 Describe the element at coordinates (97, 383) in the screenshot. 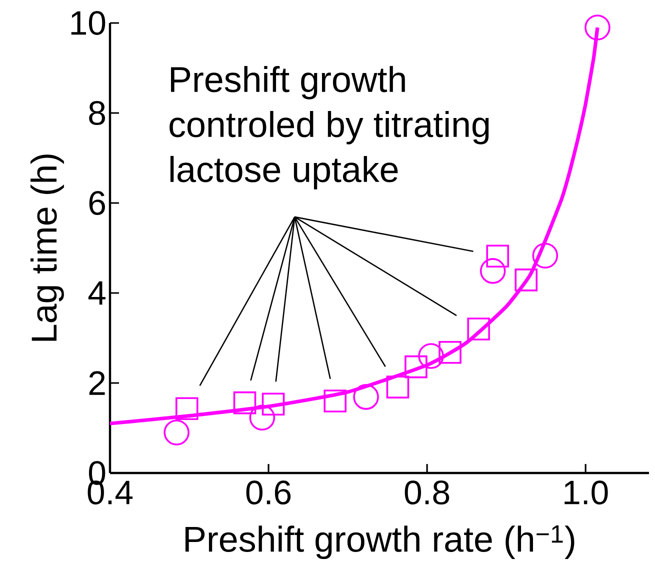

I see `y-tick-label: 2` at that location.